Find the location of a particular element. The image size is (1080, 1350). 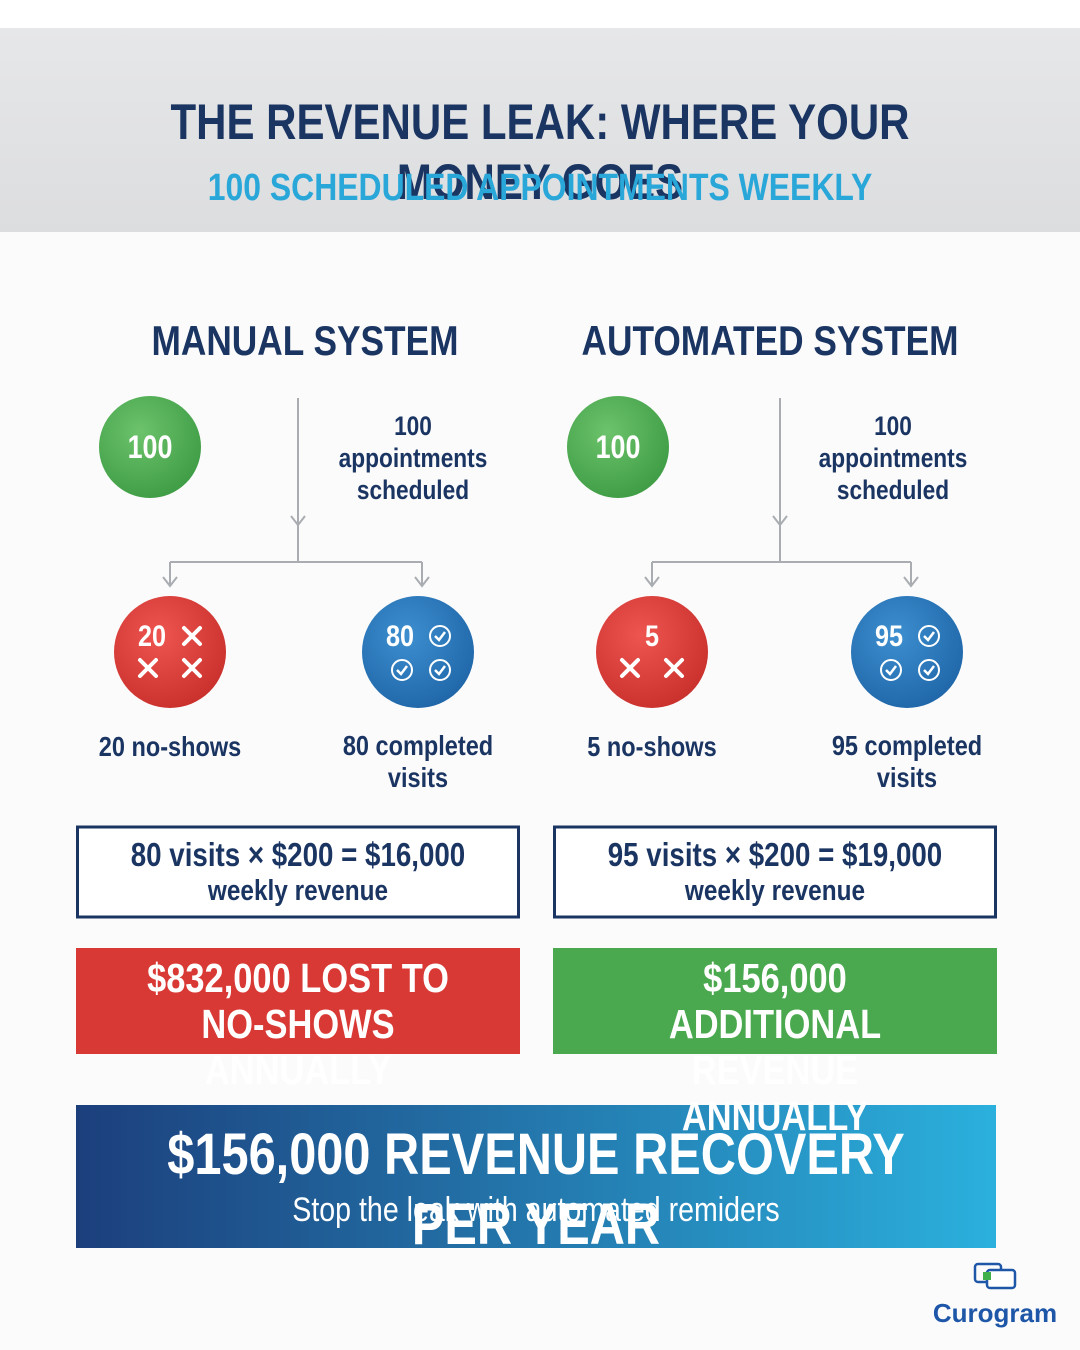

no-show-label: 20 no-shows is located at coordinates (170, 746).